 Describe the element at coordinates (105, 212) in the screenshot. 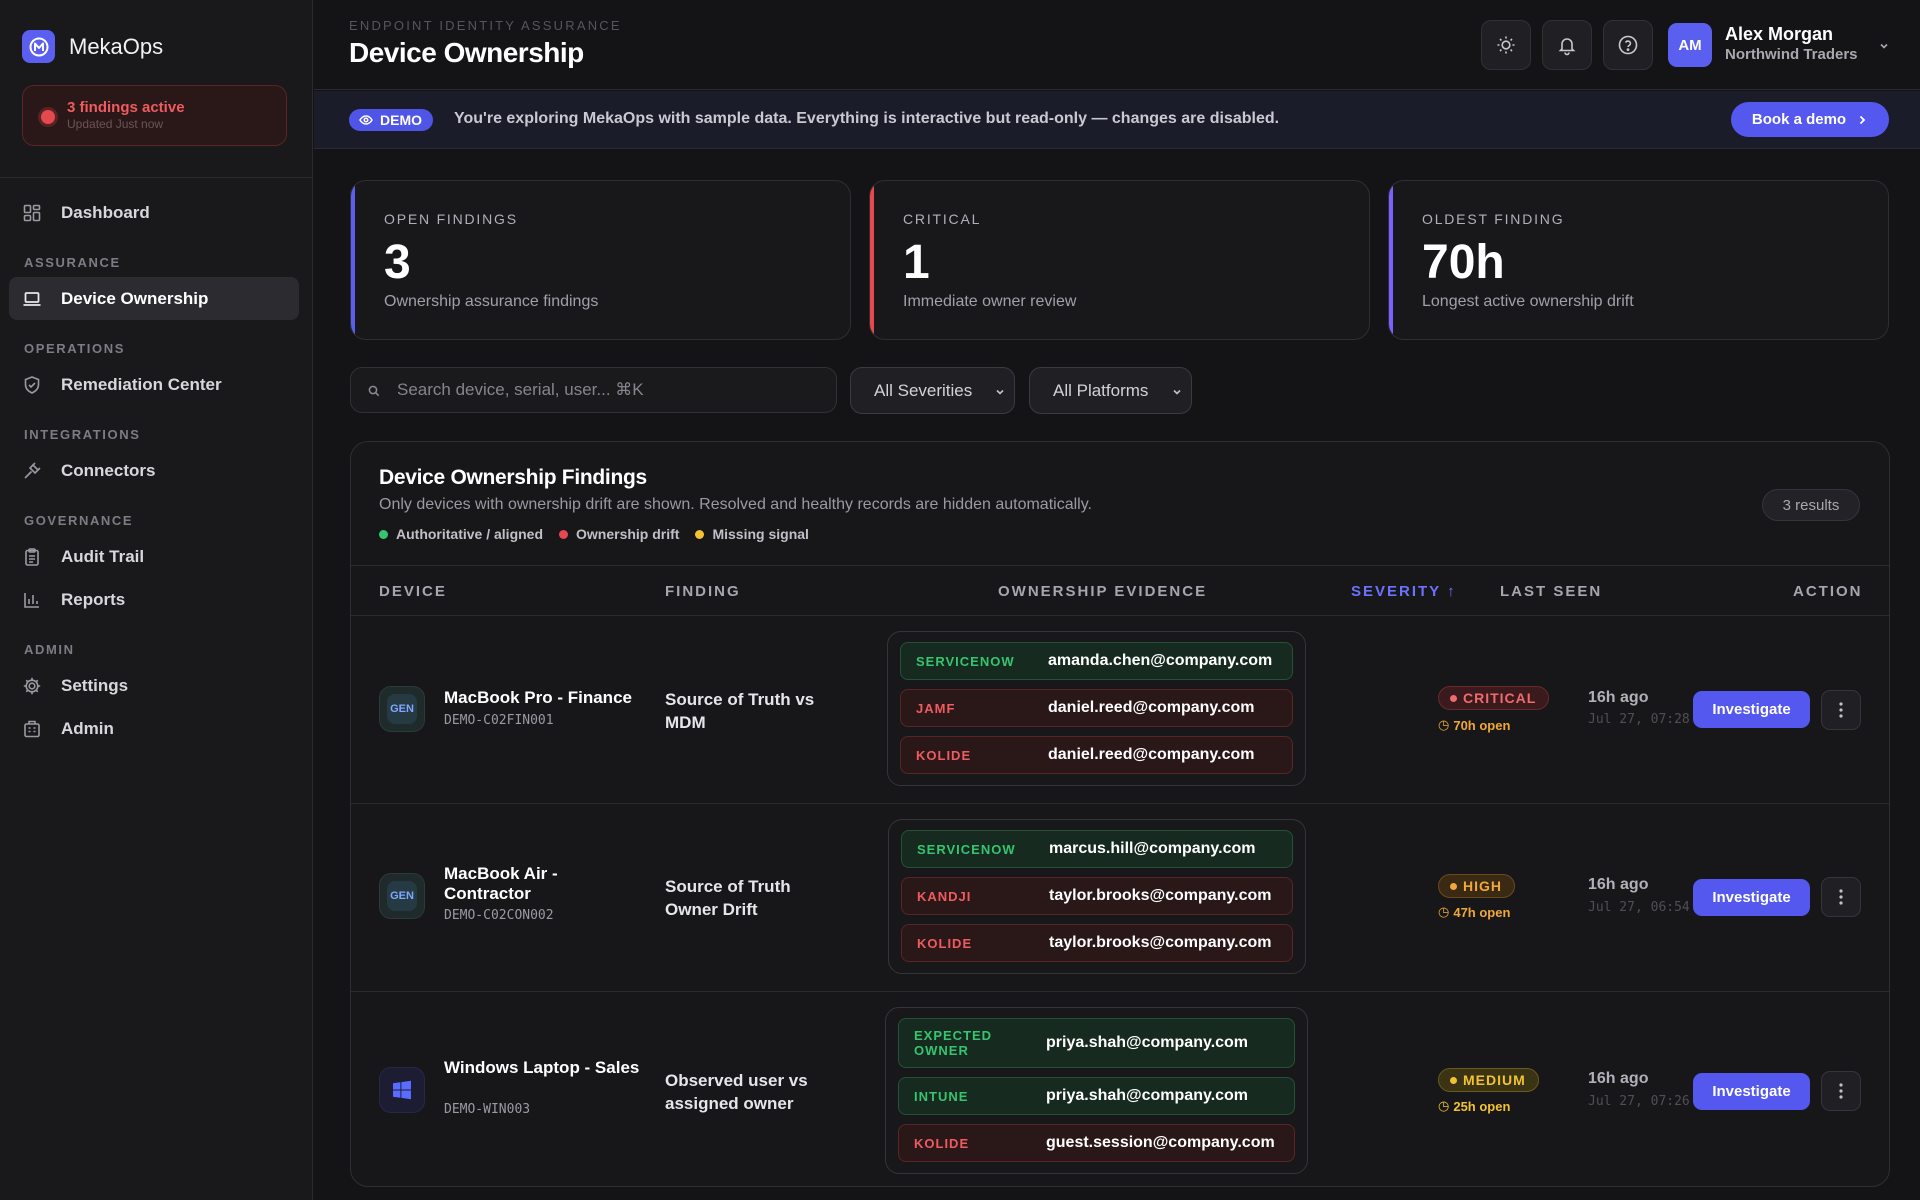

I see `sidebar-item-label: Dashboard` at that location.